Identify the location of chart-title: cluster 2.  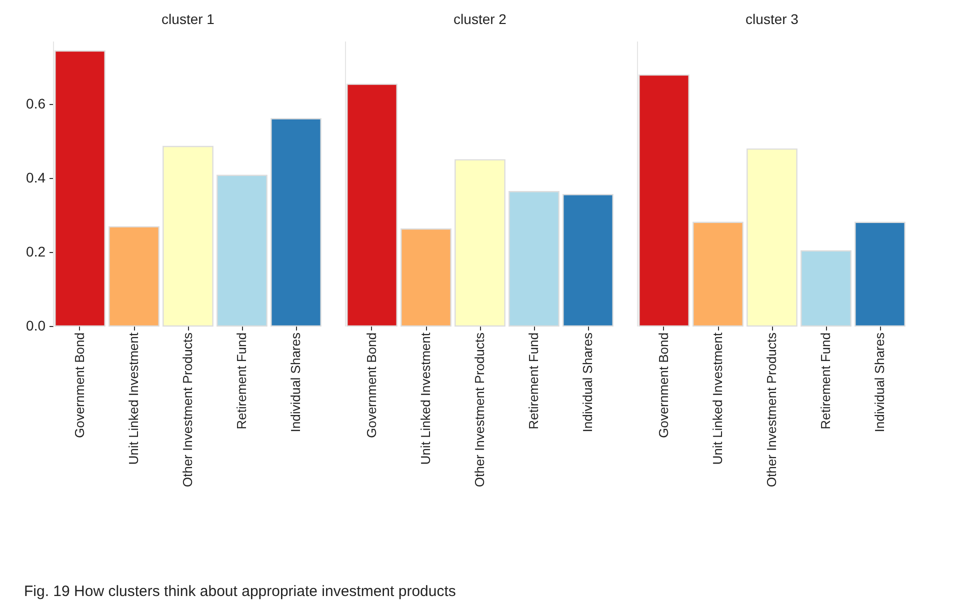
(480, 19).